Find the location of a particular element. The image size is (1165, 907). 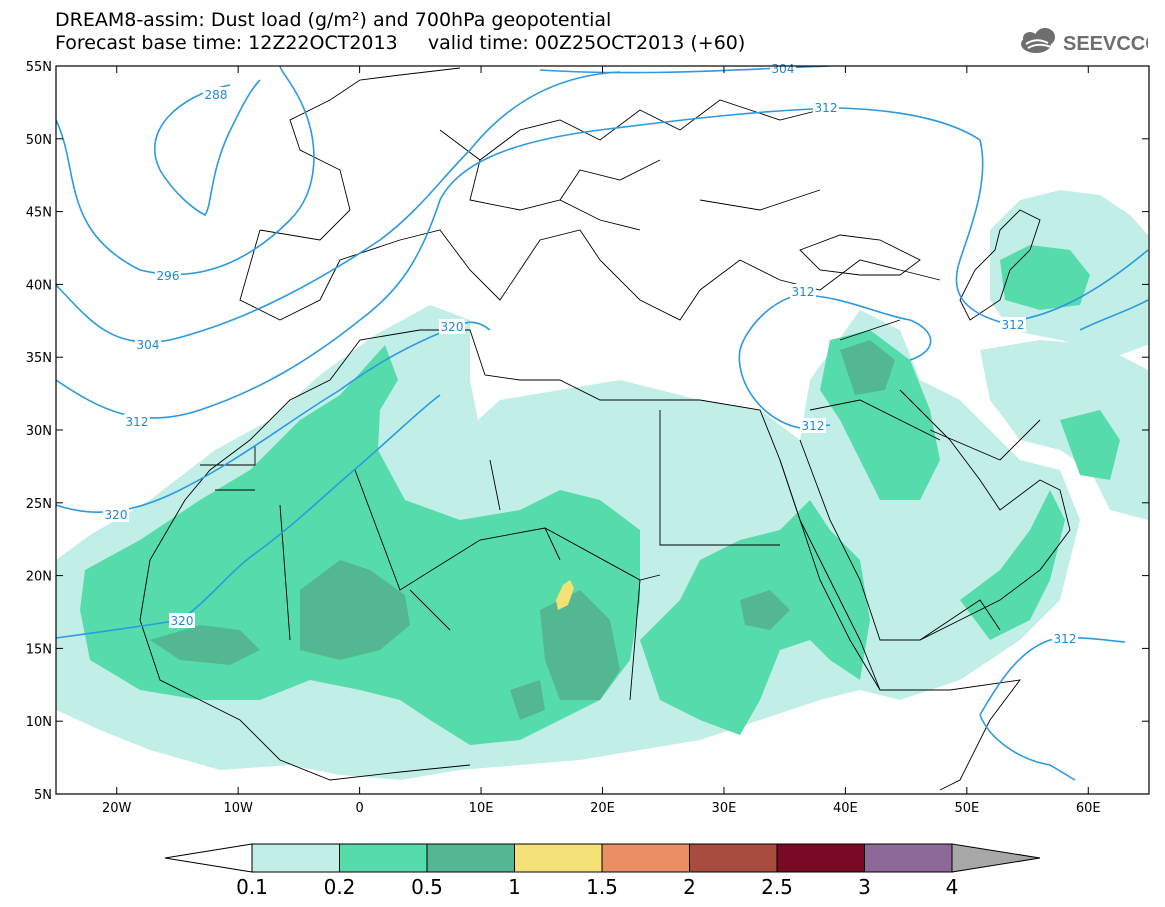

dust-mid-iran is located at coordinates (1090, 445).